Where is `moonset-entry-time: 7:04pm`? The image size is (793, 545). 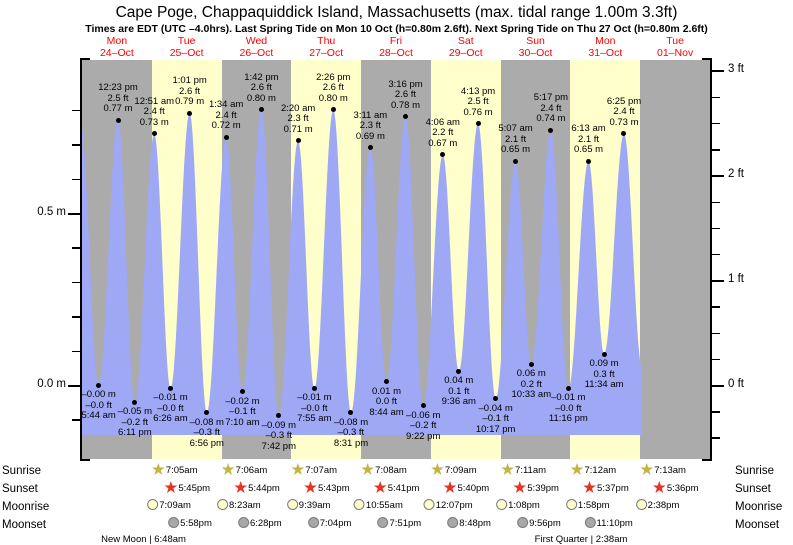 moonset-entry-time: 7:04pm is located at coordinates (335, 523).